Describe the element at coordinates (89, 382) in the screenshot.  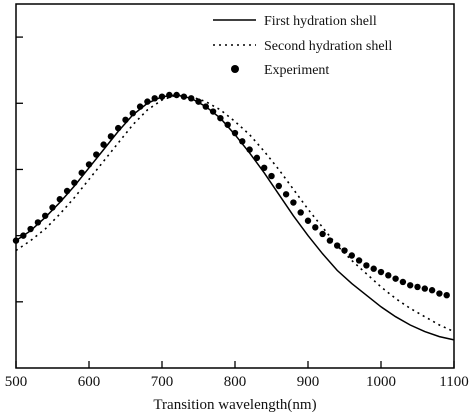
I see `x-tick-label: 600` at that location.